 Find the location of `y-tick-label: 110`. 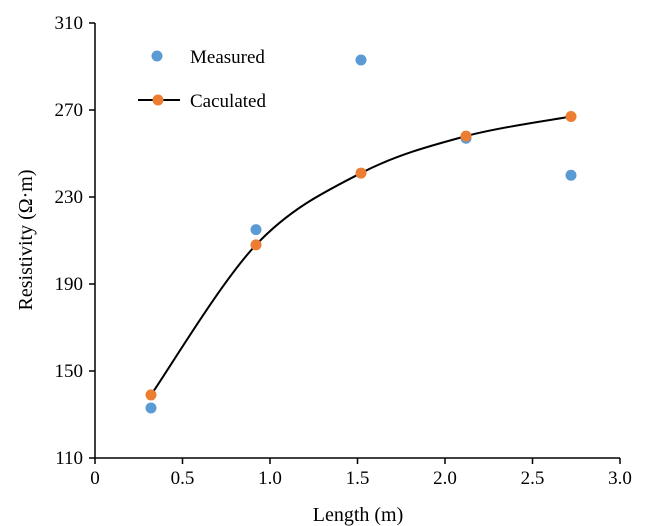

y-tick-label: 110 is located at coordinates (69, 458).